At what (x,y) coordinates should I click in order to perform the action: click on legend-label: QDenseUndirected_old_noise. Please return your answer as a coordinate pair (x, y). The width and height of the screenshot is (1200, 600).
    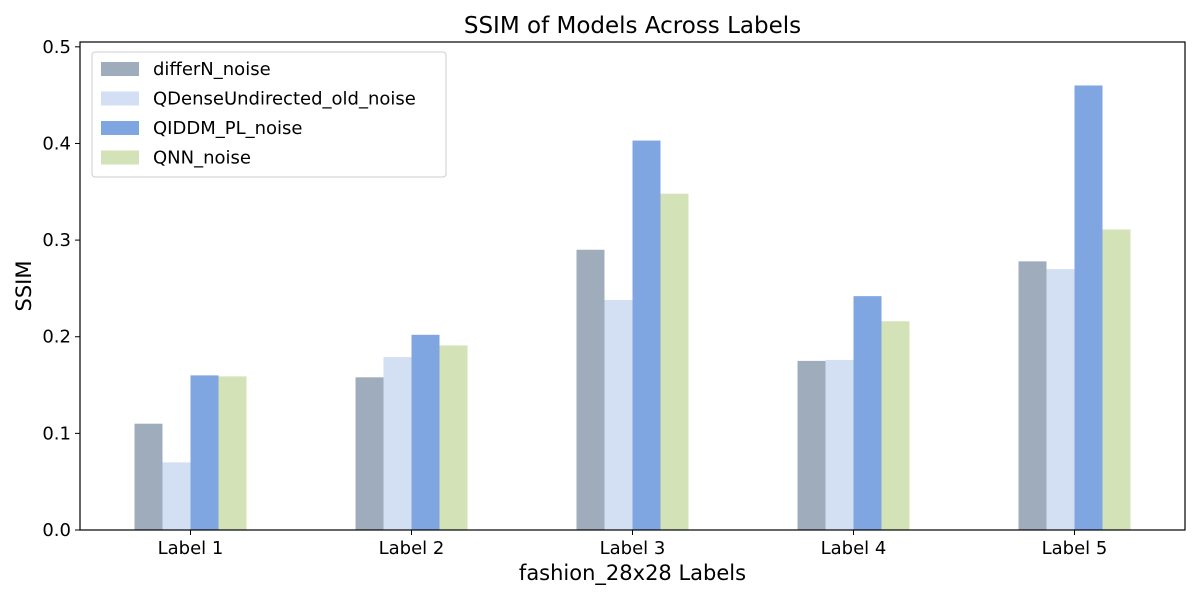
    Looking at the image, I should click on (284, 99).